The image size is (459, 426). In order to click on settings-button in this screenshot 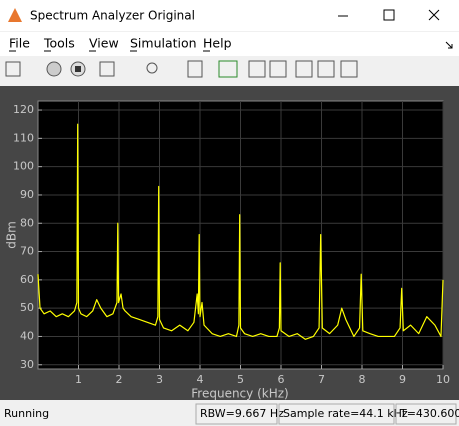, I will do `click(13, 69)`.